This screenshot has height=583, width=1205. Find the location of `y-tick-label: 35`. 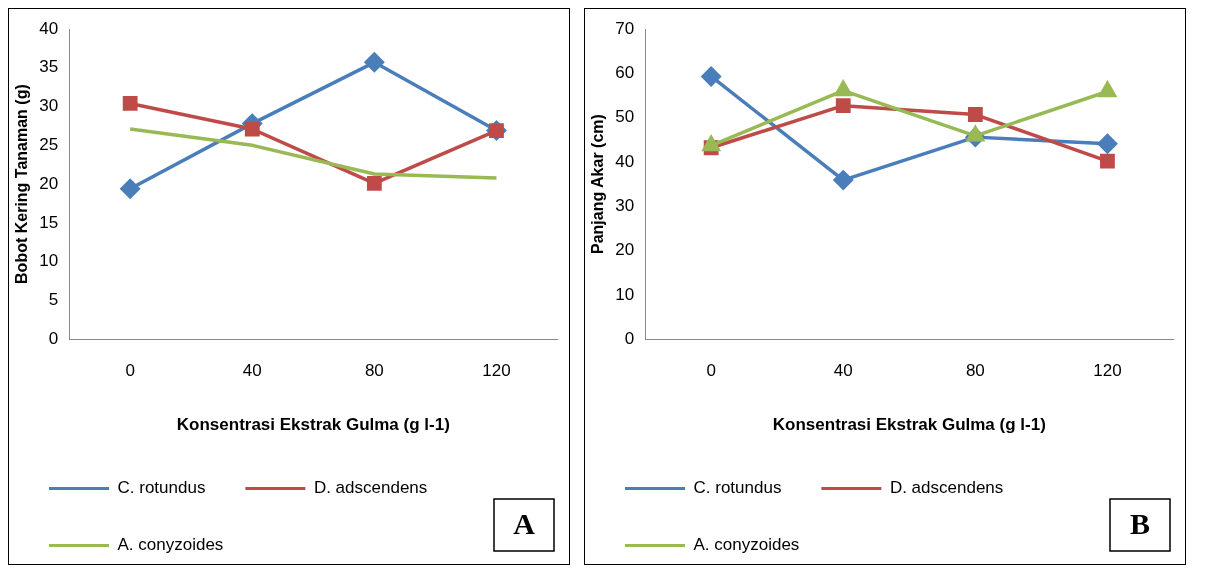

y-tick-label: 35 is located at coordinates (49, 67).